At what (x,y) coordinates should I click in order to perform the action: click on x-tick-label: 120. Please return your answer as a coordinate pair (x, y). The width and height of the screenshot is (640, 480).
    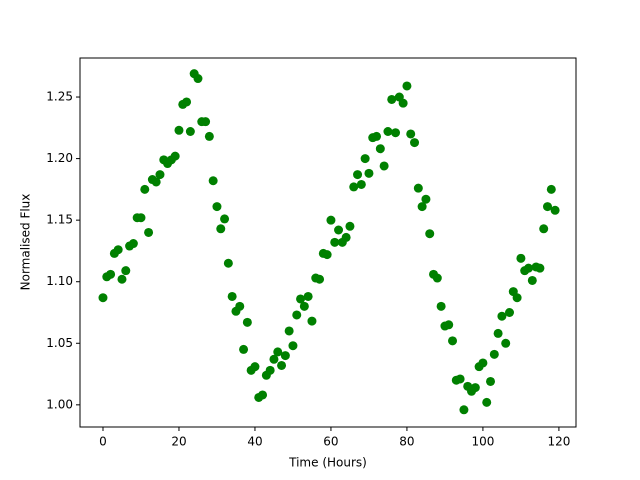
    Looking at the image, I should click on (558, 442).